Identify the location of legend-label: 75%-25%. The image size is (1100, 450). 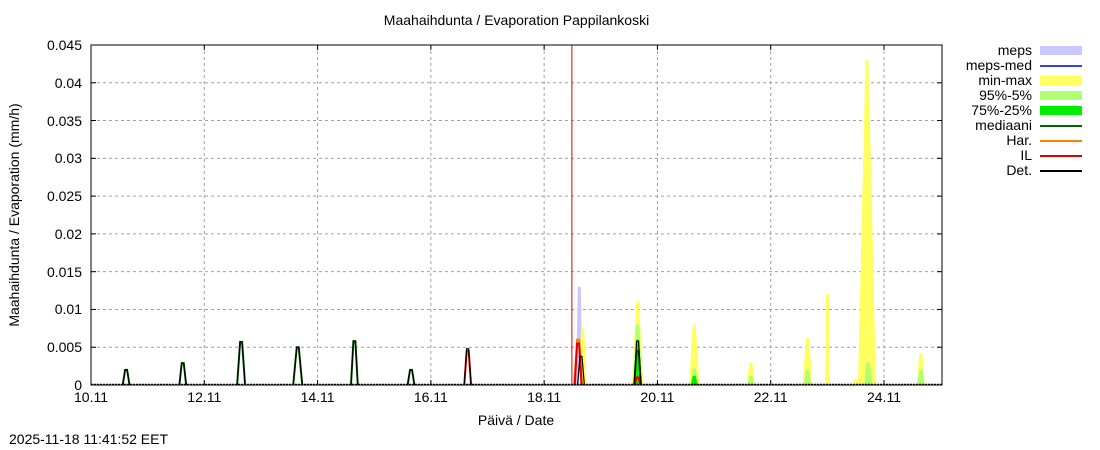
(1001, 110).